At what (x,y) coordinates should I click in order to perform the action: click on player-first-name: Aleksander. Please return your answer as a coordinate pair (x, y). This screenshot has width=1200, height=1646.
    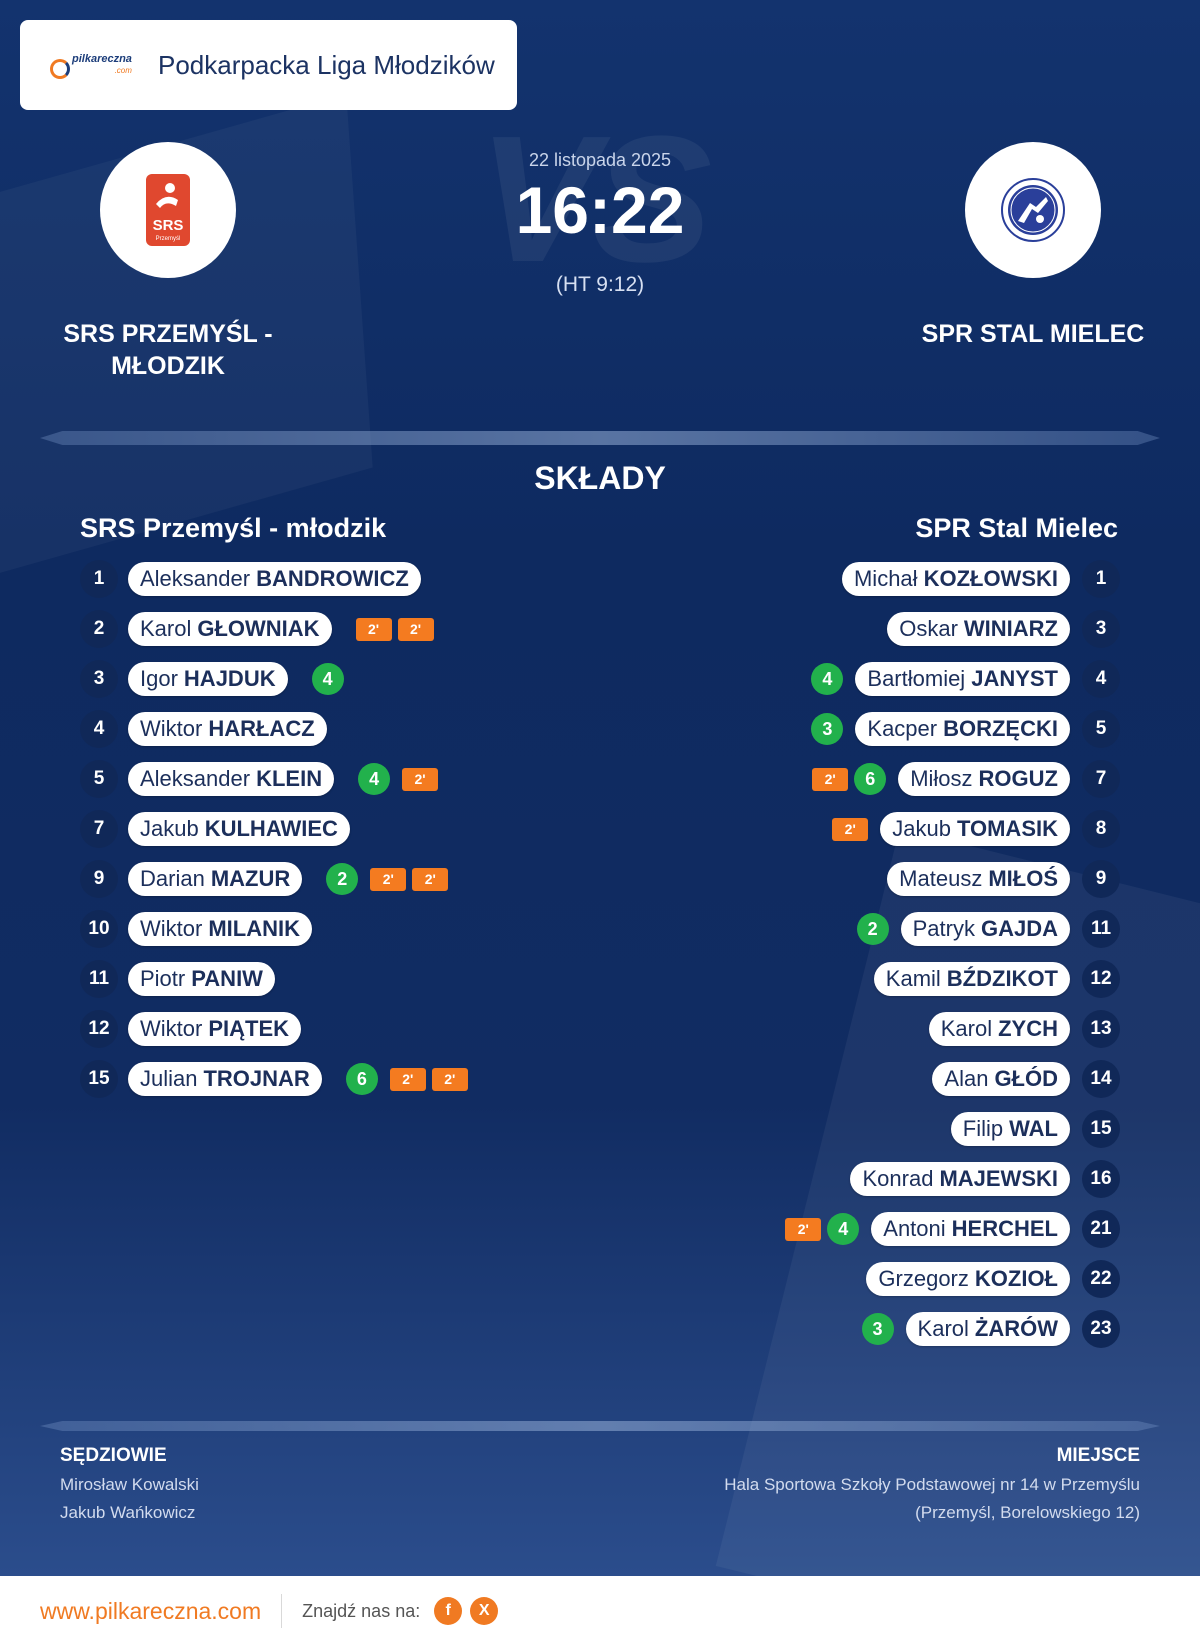
    Looking at the image, I should click on (195, 578).